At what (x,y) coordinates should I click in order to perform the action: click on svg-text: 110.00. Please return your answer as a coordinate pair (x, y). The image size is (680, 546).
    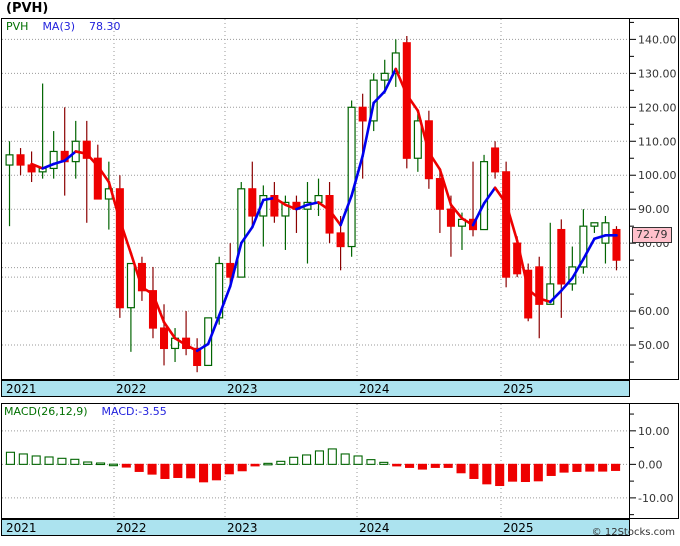
    Looking at the image, I should click on (657, 141).